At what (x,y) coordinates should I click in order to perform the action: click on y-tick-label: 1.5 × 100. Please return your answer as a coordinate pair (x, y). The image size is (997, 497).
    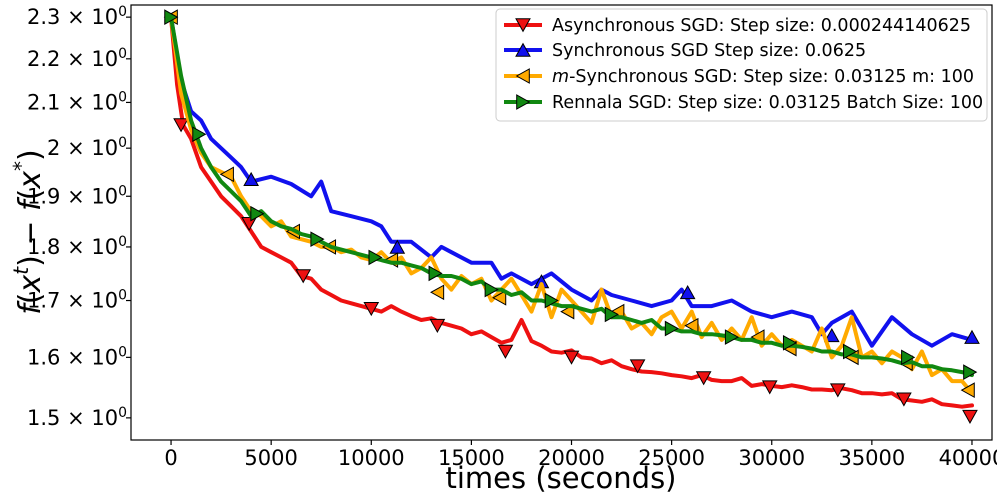
    Looking at the image, I should click on (77, 417).